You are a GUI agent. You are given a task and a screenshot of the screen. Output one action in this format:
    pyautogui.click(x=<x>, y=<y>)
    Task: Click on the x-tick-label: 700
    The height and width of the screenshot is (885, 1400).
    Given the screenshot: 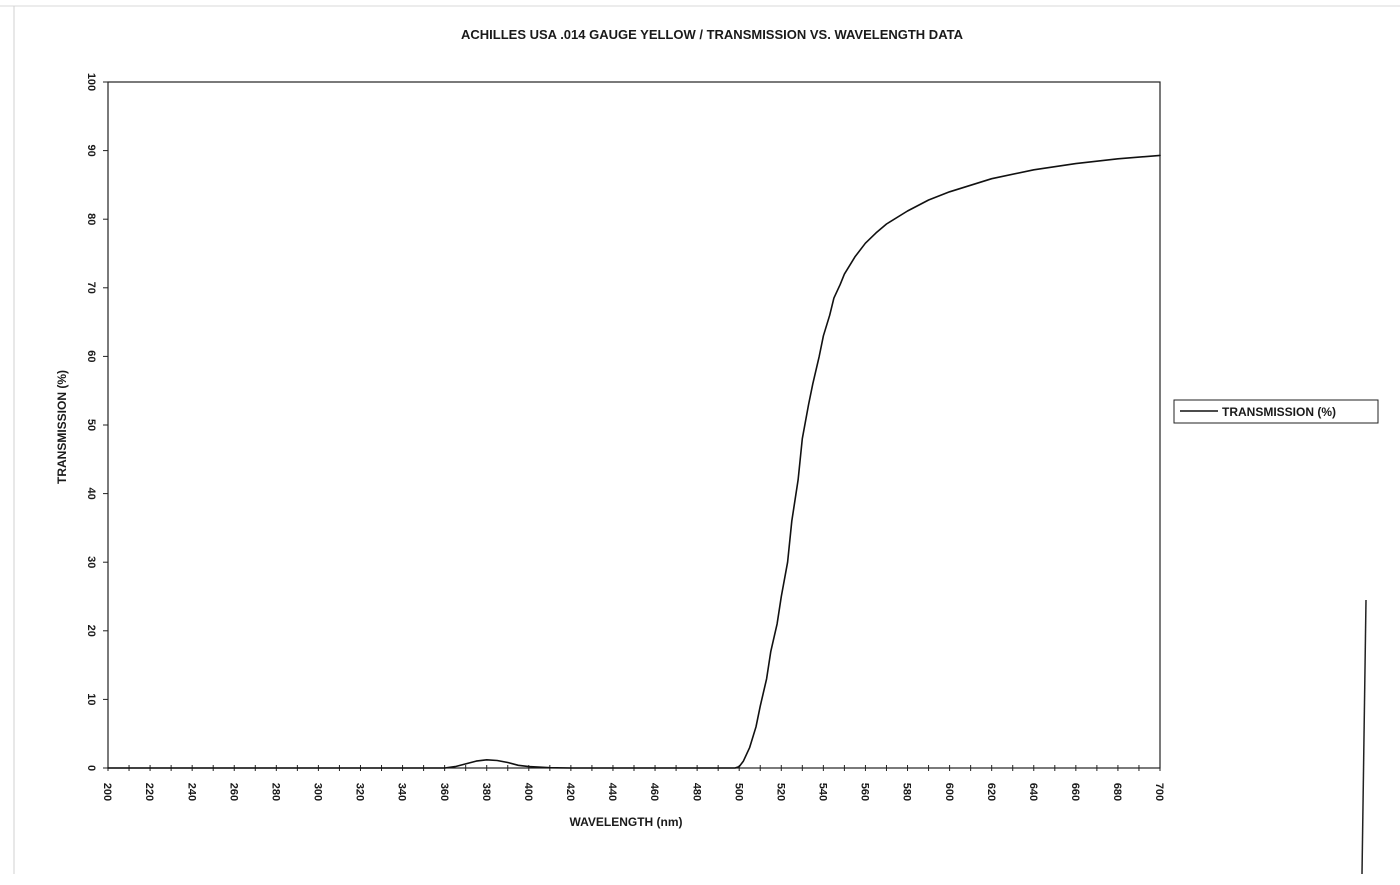 What is the action you would take?
    pyautogui.click(x=1159, y=792)
    